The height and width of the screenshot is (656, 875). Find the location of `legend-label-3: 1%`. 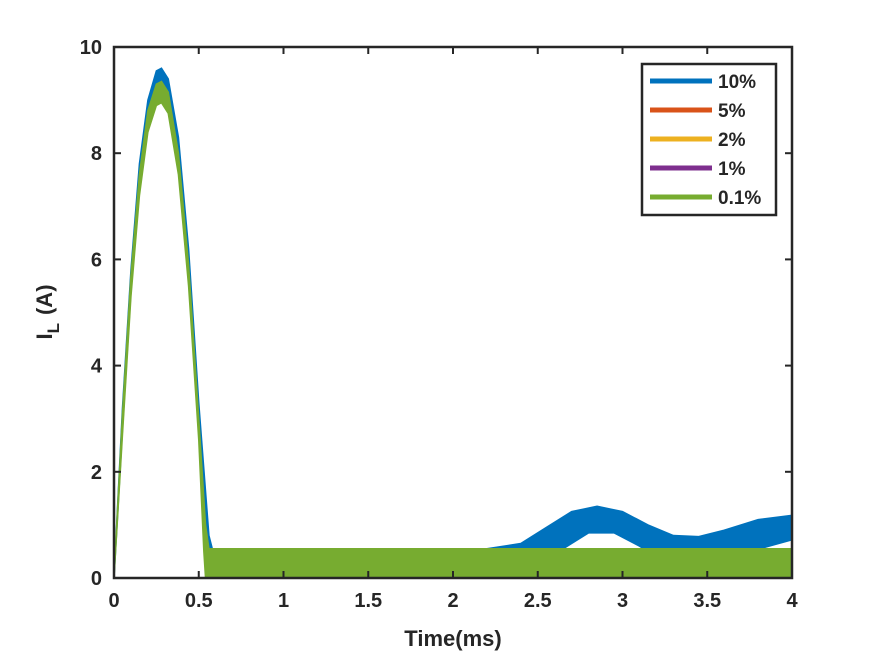

legend-label-3: 1% is located at coordinates (732, 169).